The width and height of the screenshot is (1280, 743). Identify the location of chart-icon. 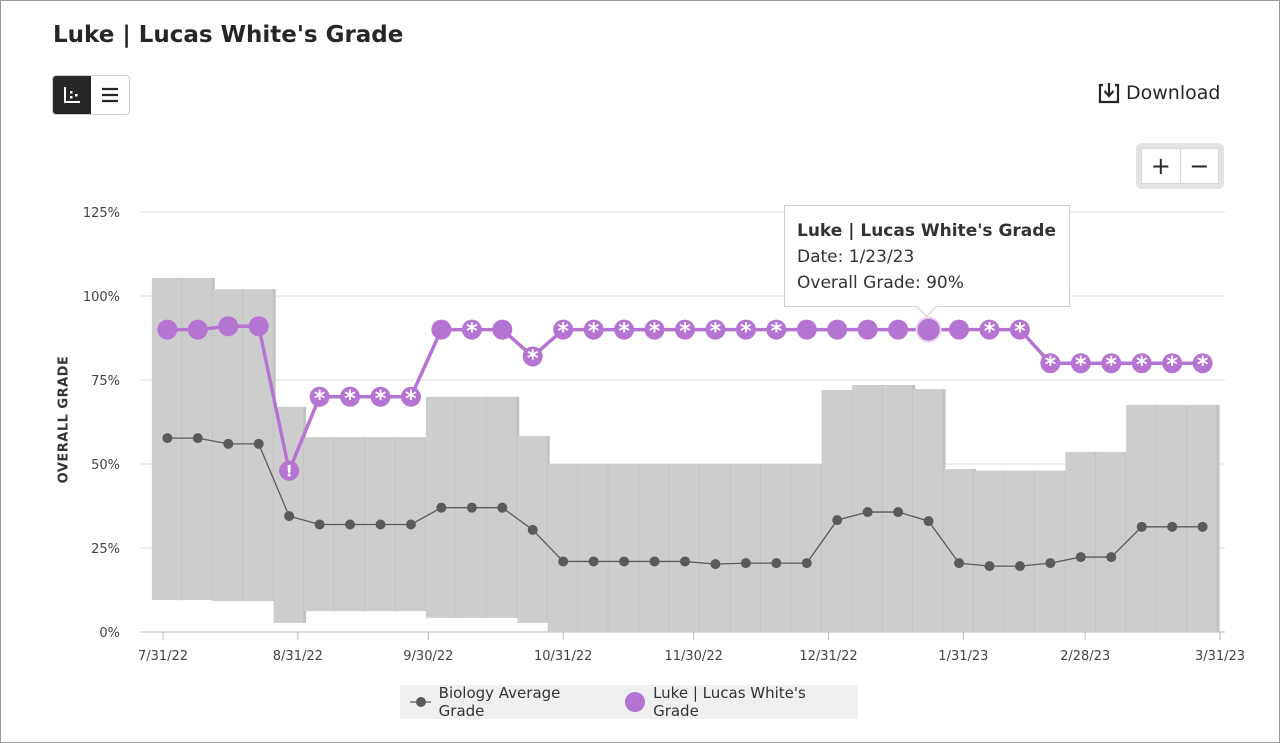
(72, 95).